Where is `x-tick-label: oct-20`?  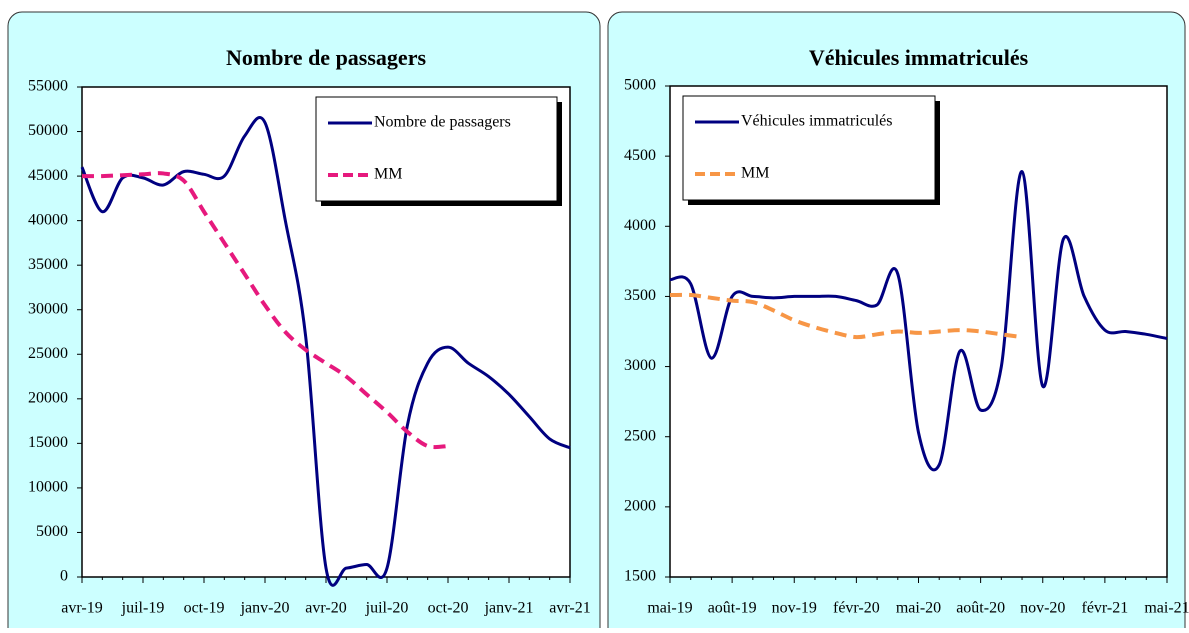 x-tick-label: oct-20 is located at coordinates (448, 608).